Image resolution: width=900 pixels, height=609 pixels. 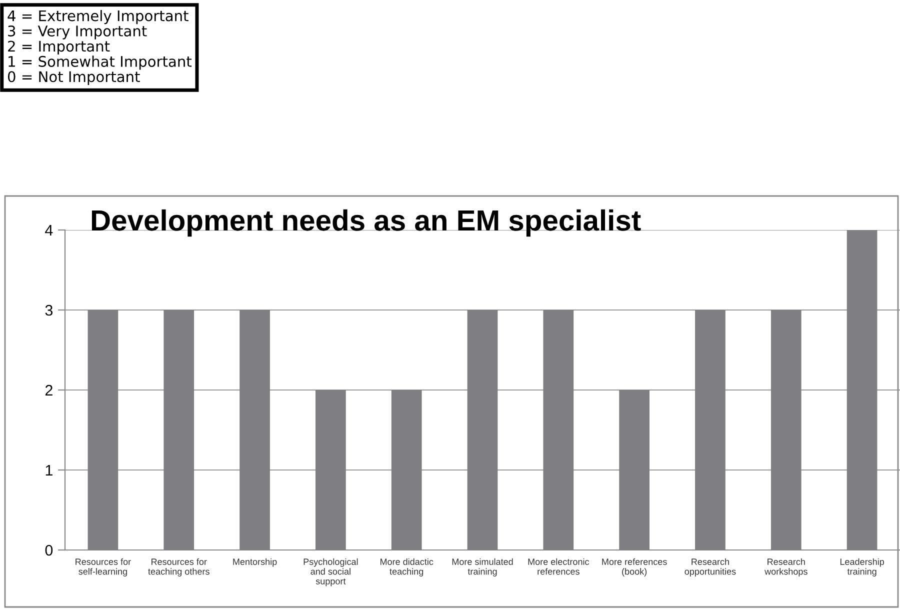 I want to click on x-tick-label: More didactic teaching, so click(x=407, y=567).